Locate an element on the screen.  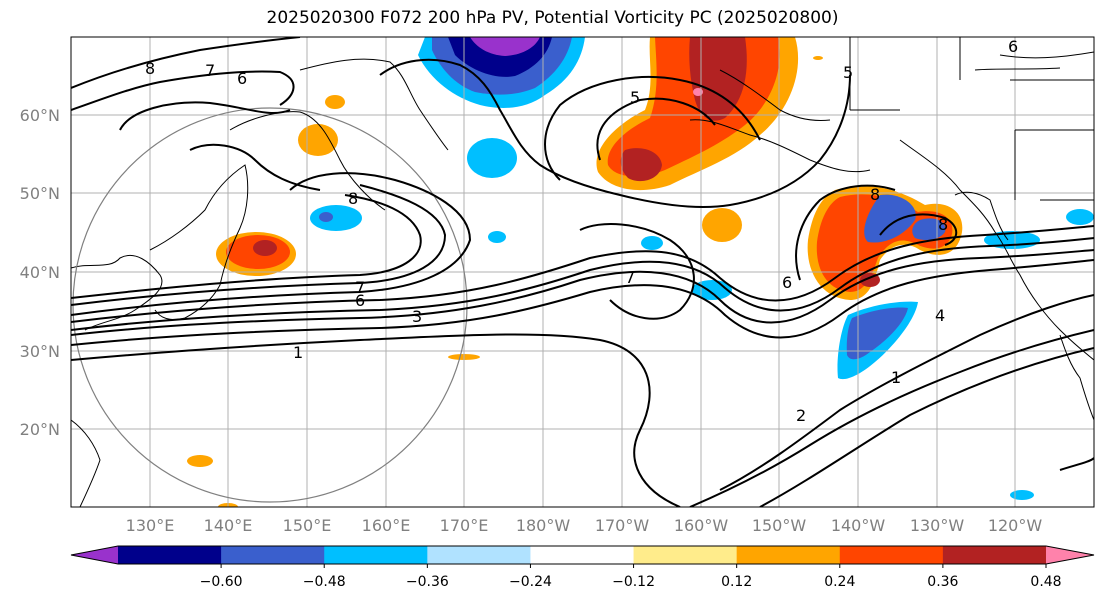
lon-label: 160°E is located at coordinates (386, 525).